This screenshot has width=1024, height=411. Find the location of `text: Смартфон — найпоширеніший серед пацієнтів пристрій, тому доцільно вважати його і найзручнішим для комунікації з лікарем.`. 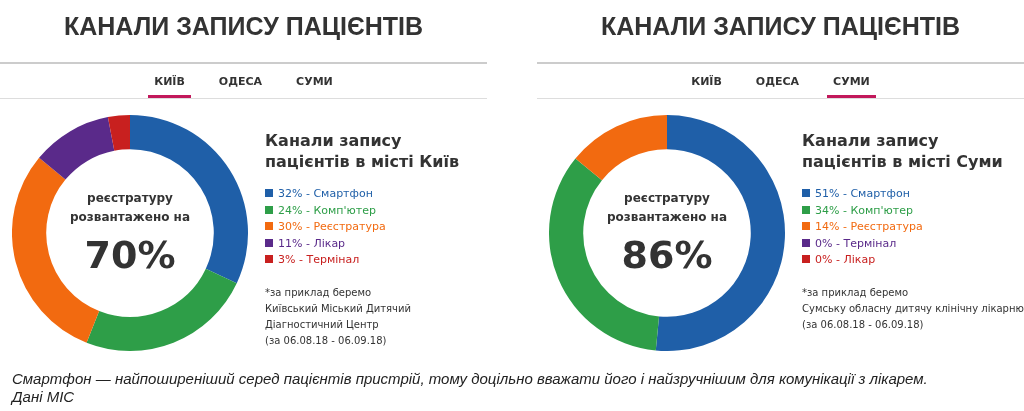

text: Смартфон — найпоширеніший серед пацієнтів пристрій, тому доцільно вважати його і найзручнішим для комунікації з лікарем. is located at coordinates (470, 379).